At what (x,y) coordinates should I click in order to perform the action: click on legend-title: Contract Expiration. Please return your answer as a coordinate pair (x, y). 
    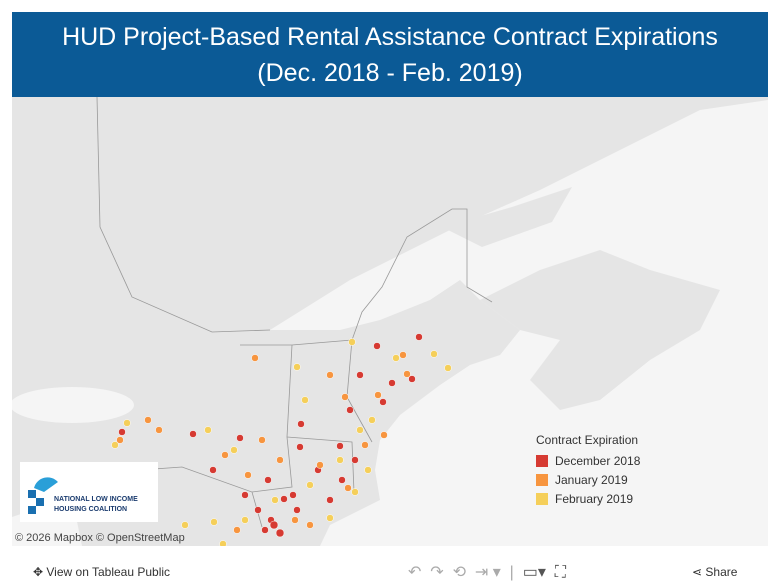
    Looking at the image, I should click on (587, 440).